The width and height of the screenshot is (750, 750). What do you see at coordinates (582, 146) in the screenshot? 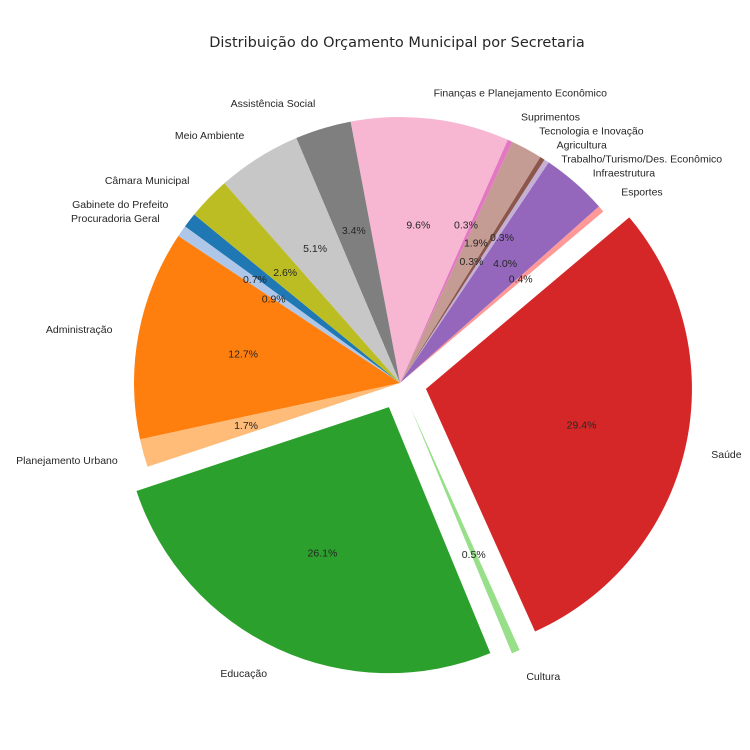
I see `slice-label: Agricultura` at bounding box center [582, 146].